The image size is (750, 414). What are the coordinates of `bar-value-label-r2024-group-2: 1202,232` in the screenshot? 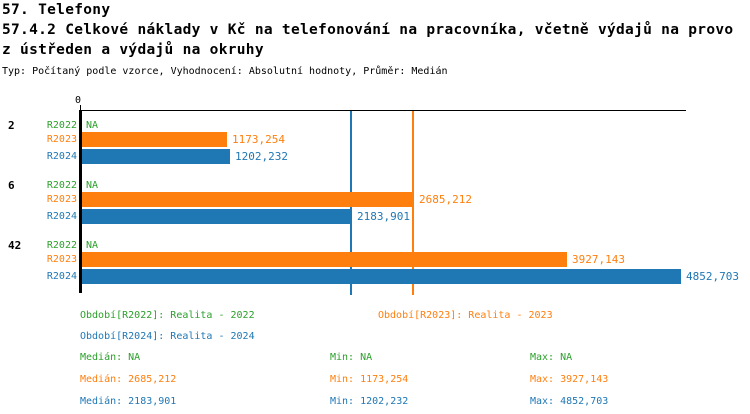 It's located at (261, 156).